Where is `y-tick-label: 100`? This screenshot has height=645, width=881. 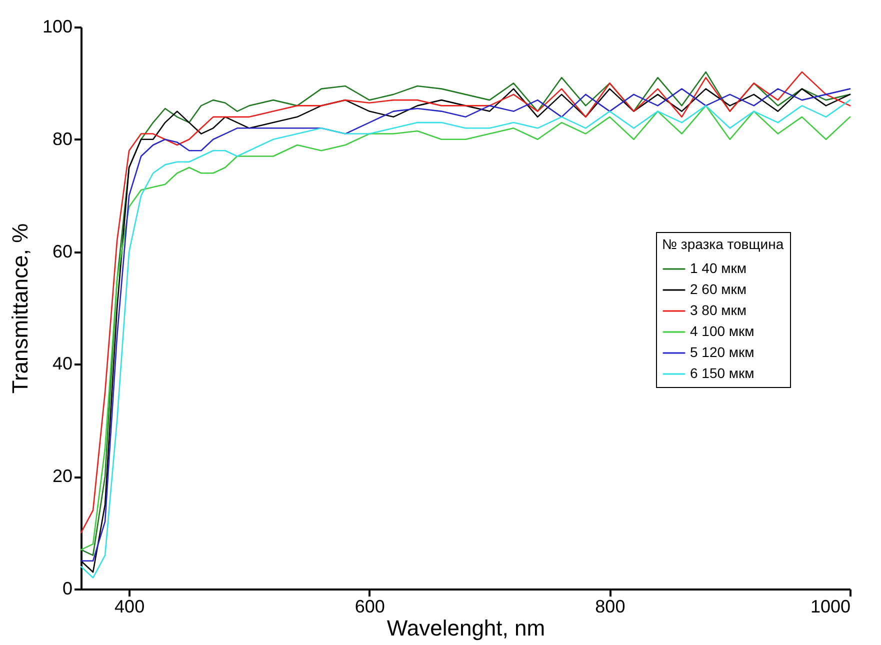 y-tick-label: 100 is located at coordinates (57, 26).